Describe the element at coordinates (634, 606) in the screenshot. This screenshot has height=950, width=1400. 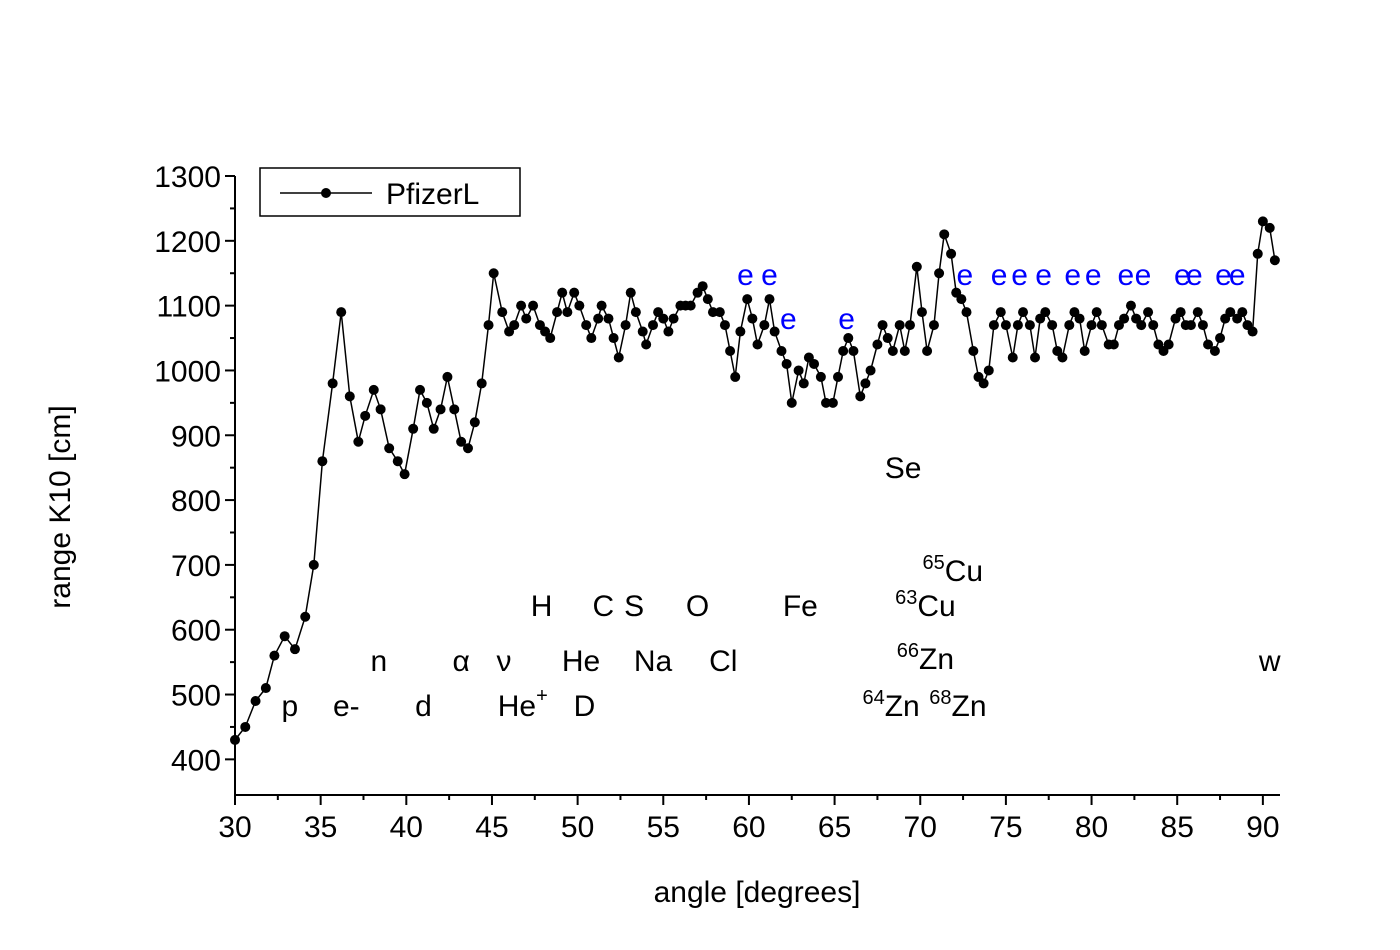
I see `annotation-text: S` at that location.